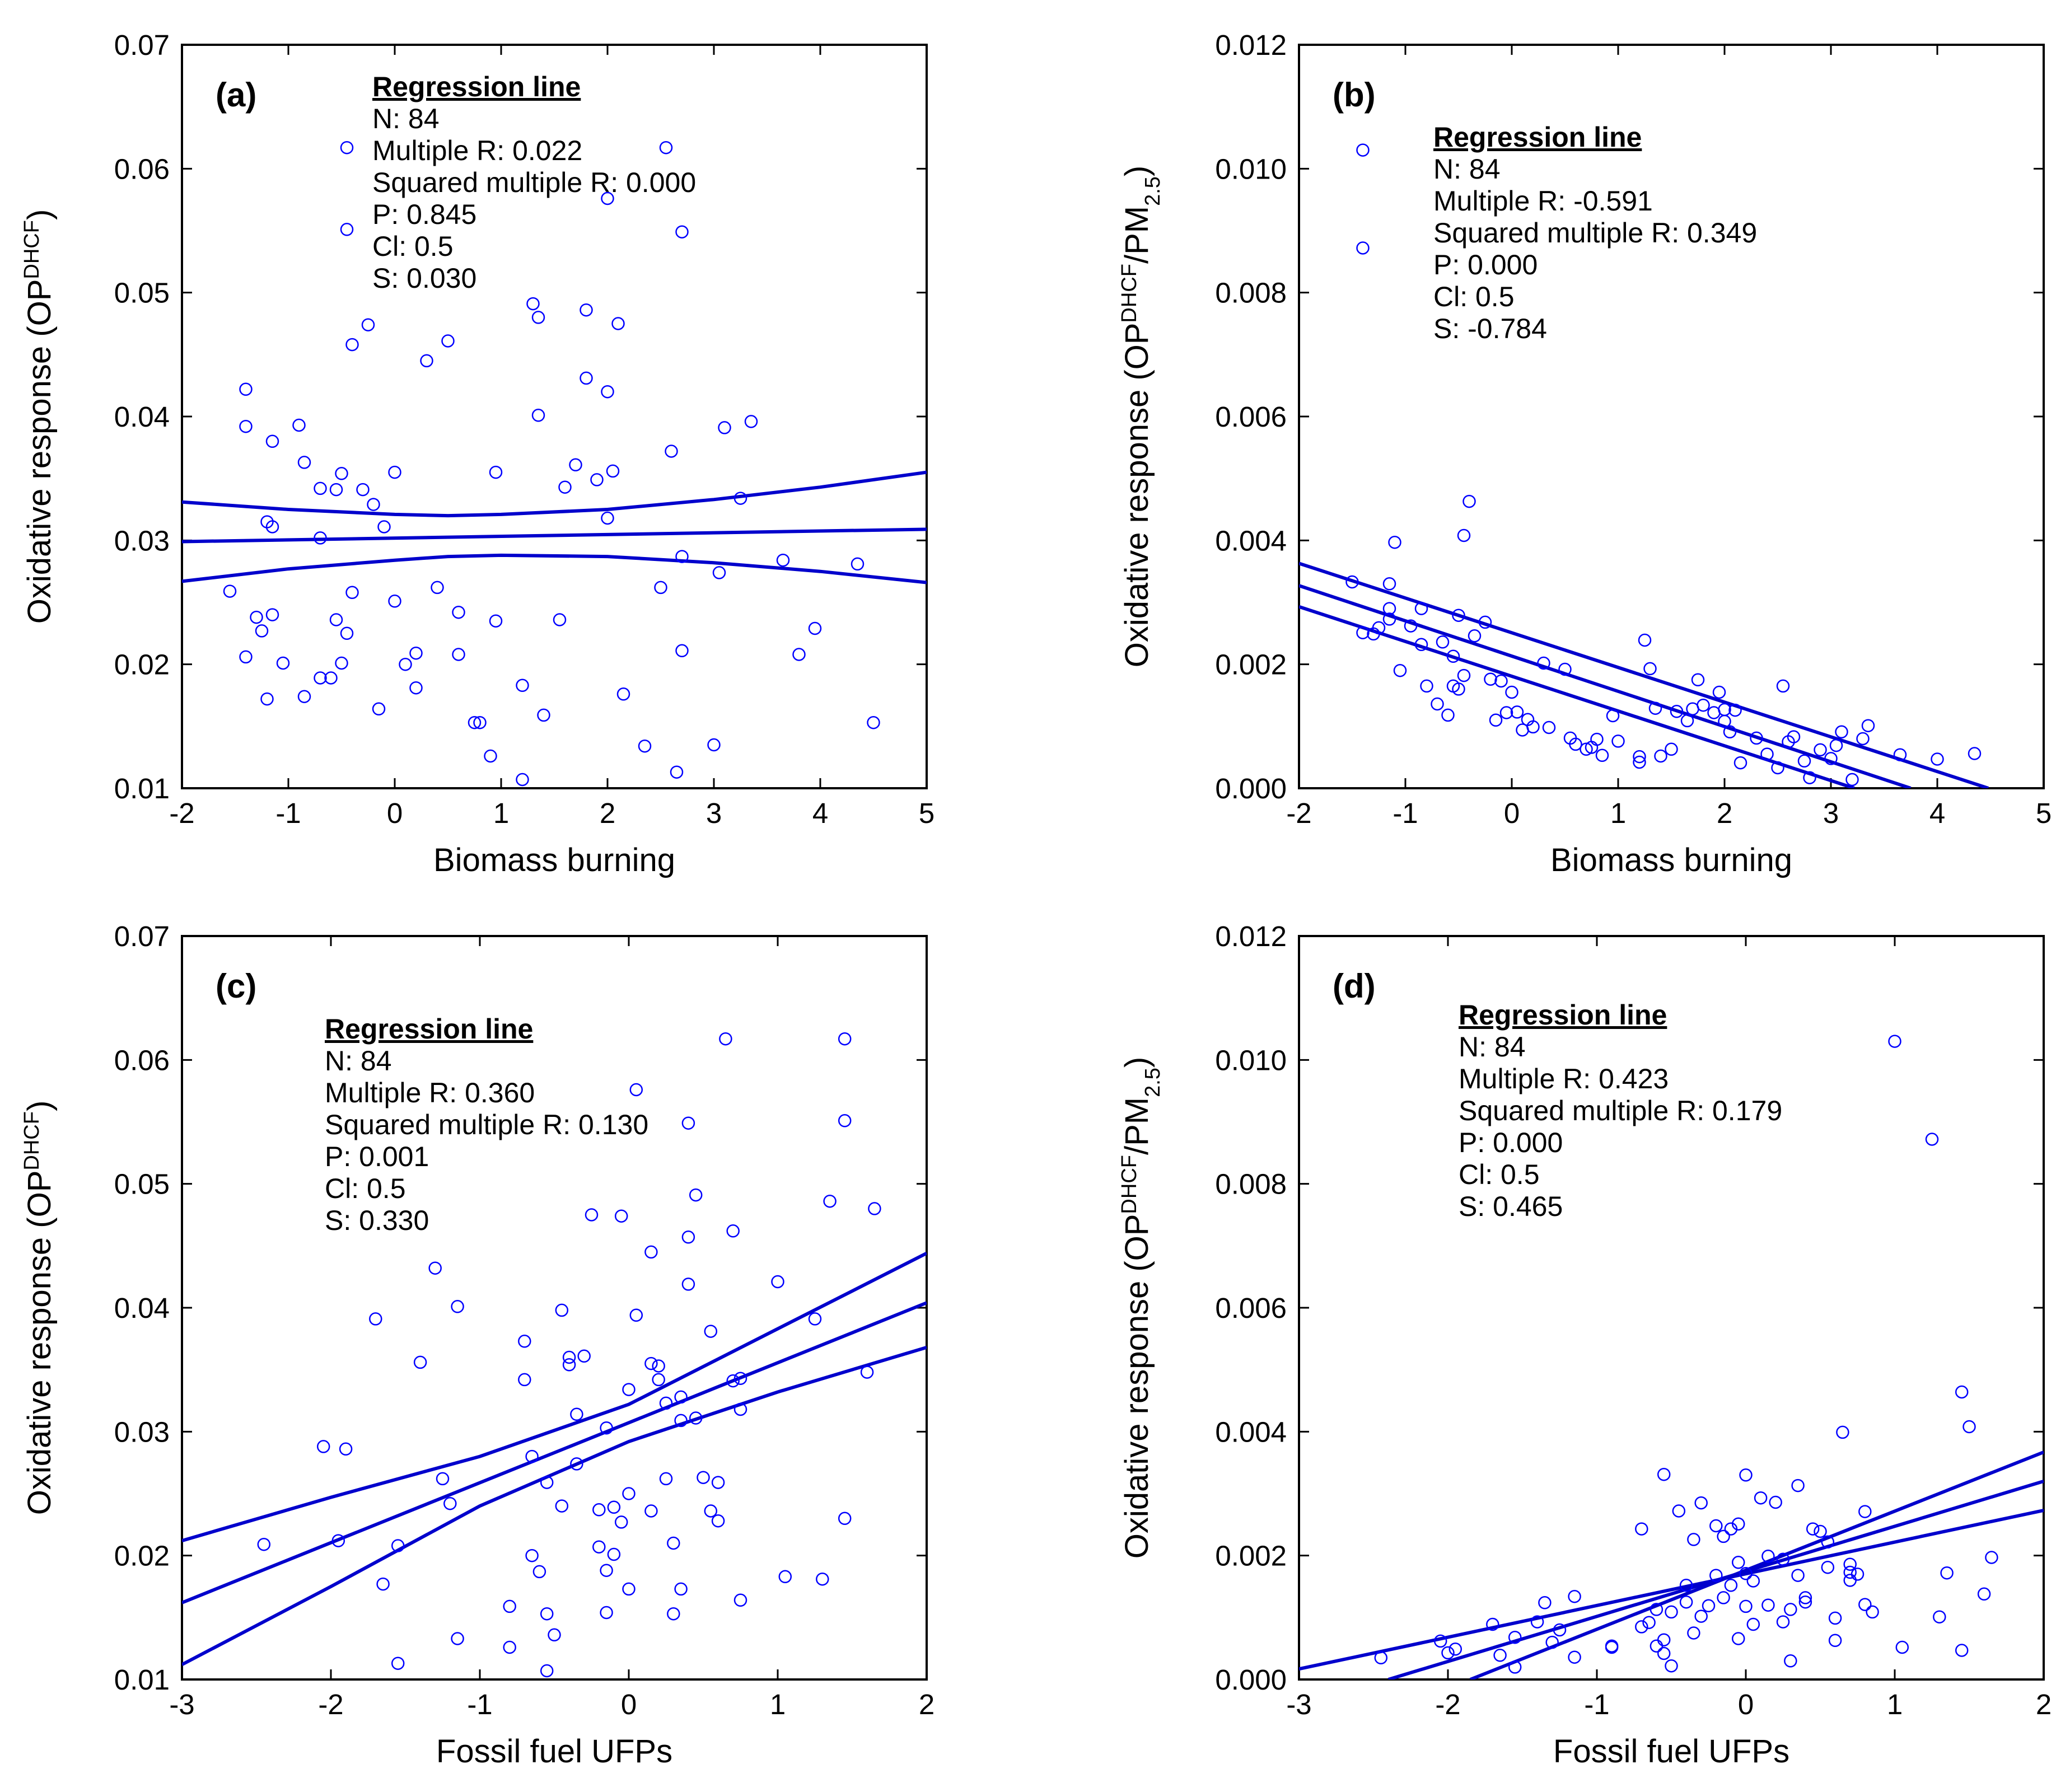 This screenshot has width=2070, height=1792. Describe the element at coordinates (1129, 1184) in the screenshot. I see `y-axis-title-sup: DHCF` at that location.